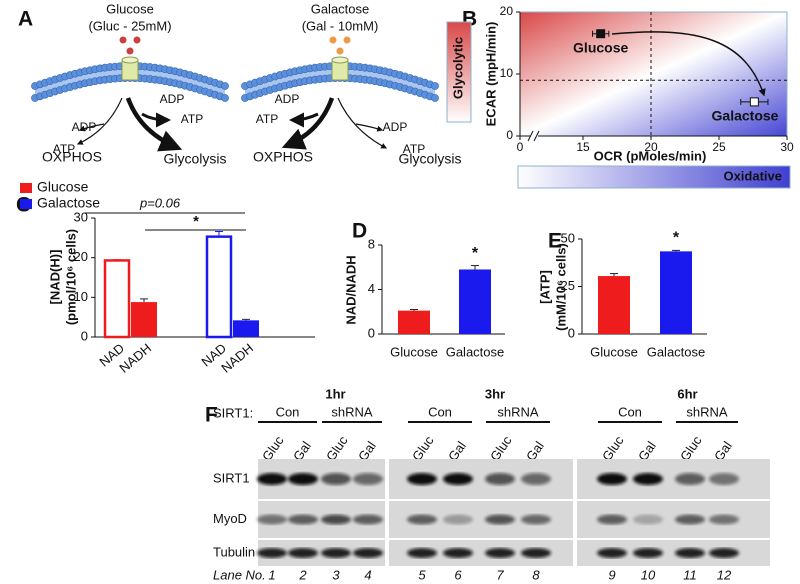  What do you see at coordinates (54, 277) in the screenshot?
I see `y-axis-title: [NAD(H)]` at bounding box center [54, 277].